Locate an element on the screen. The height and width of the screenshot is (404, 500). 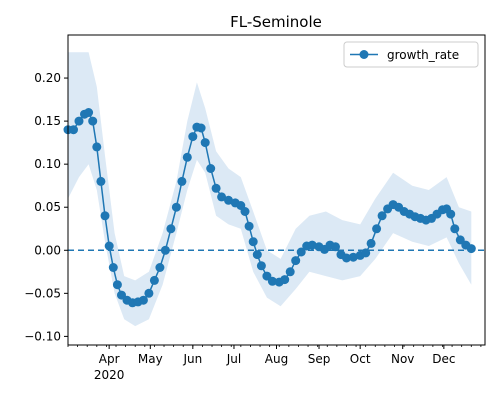
chart-title: FL-Seminole is located at coordinates (276, 22).